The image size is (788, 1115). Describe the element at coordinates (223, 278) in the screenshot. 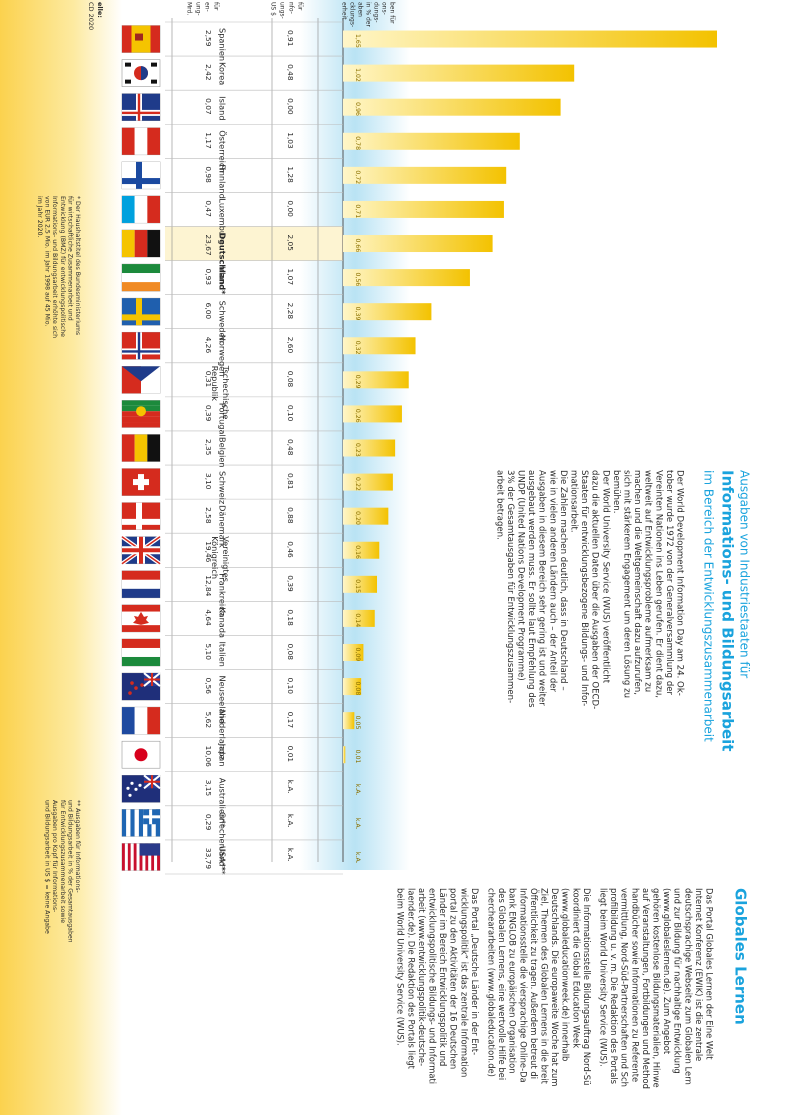

I see `country-label: Irland` at that location.